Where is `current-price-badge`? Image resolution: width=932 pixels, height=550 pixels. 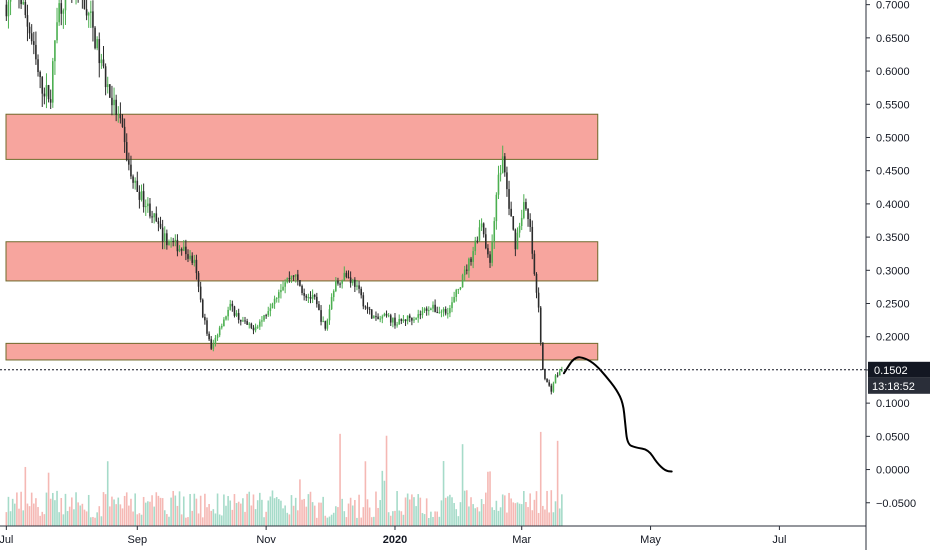 current-price-badge is located at coordinates (899, 369).